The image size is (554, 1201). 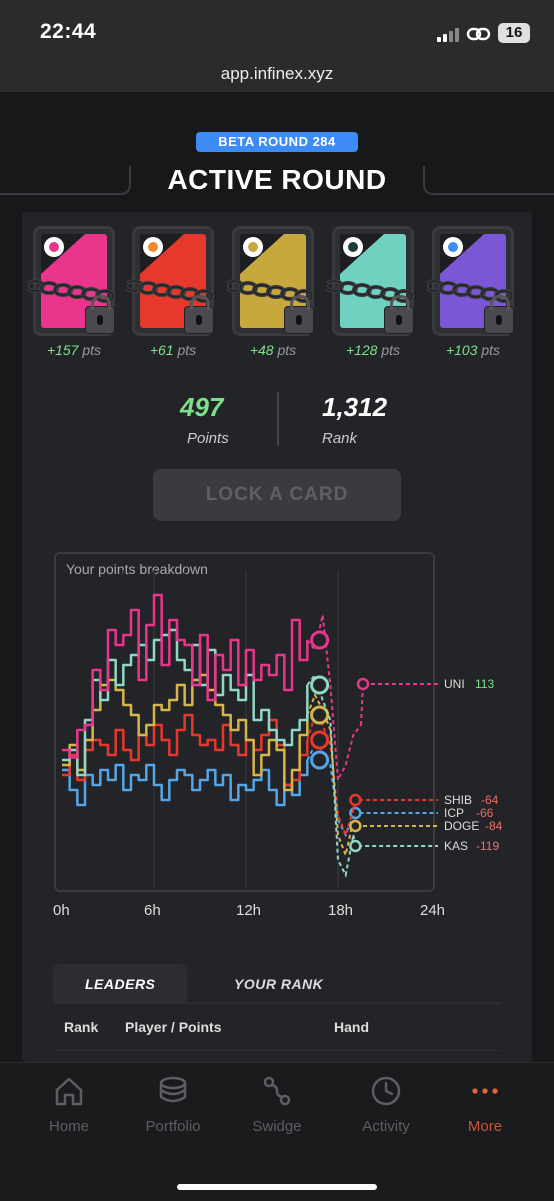 I want to click on leaderboard-tabs, so click(x=277, y=983).